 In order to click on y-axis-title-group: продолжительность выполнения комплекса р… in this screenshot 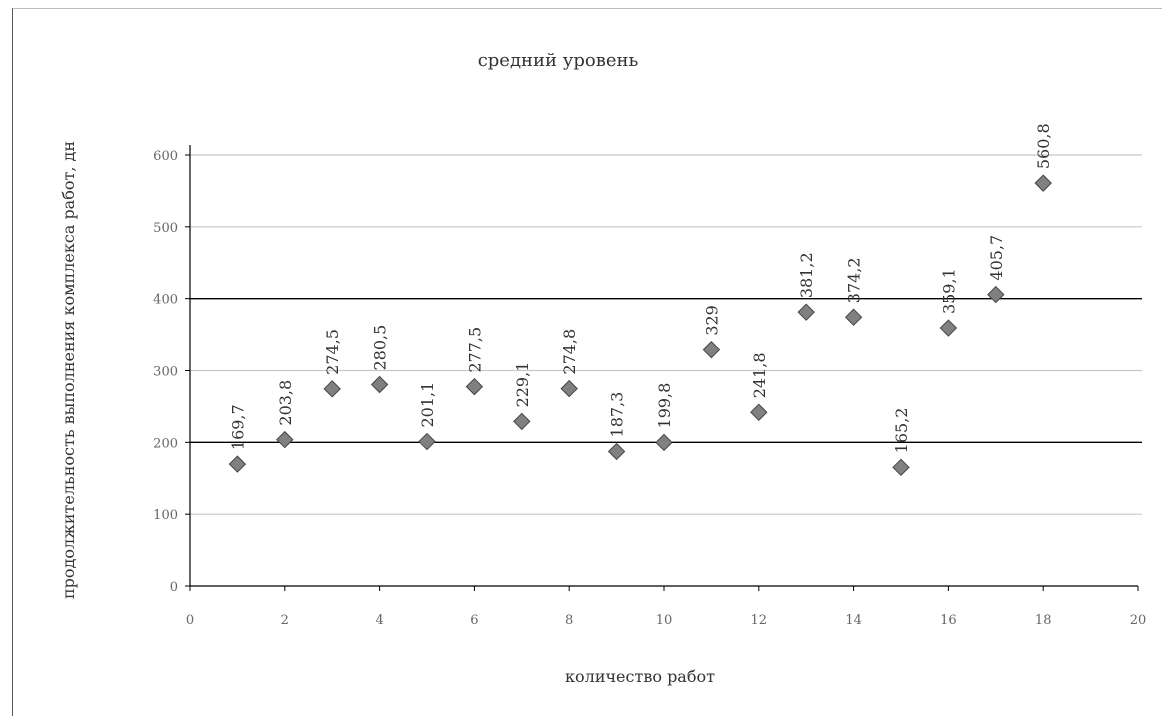, I will do `click(68, 370)`.